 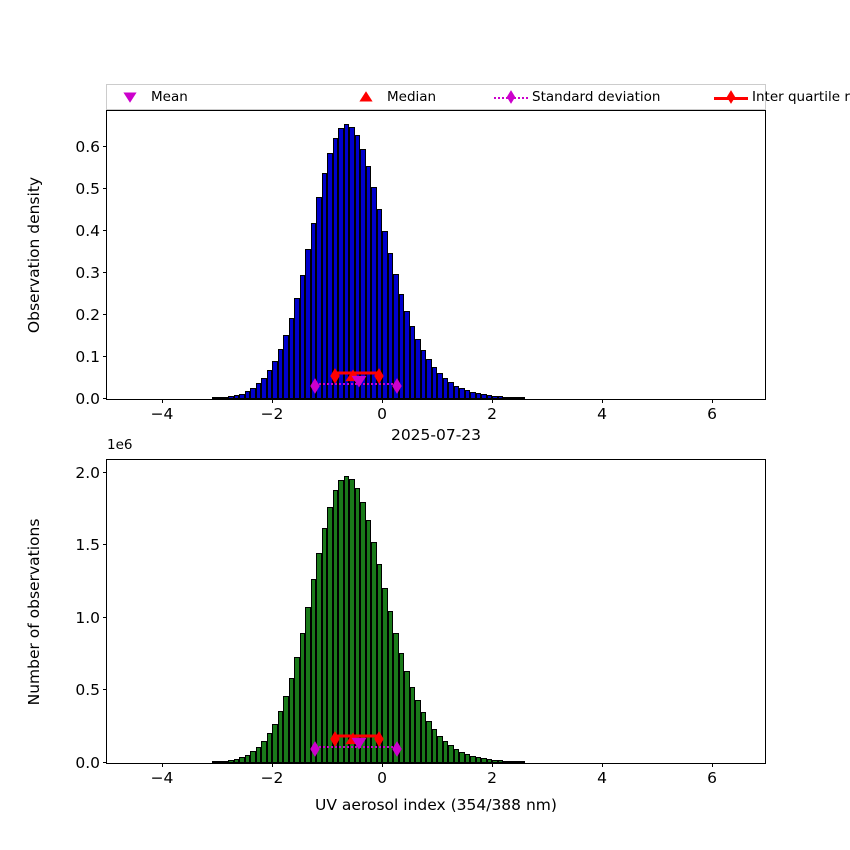 What do you see at coordinates (397, 385) in the screenshot?
I see `std-deviation-high-marker` at bounding box center [397, 385].